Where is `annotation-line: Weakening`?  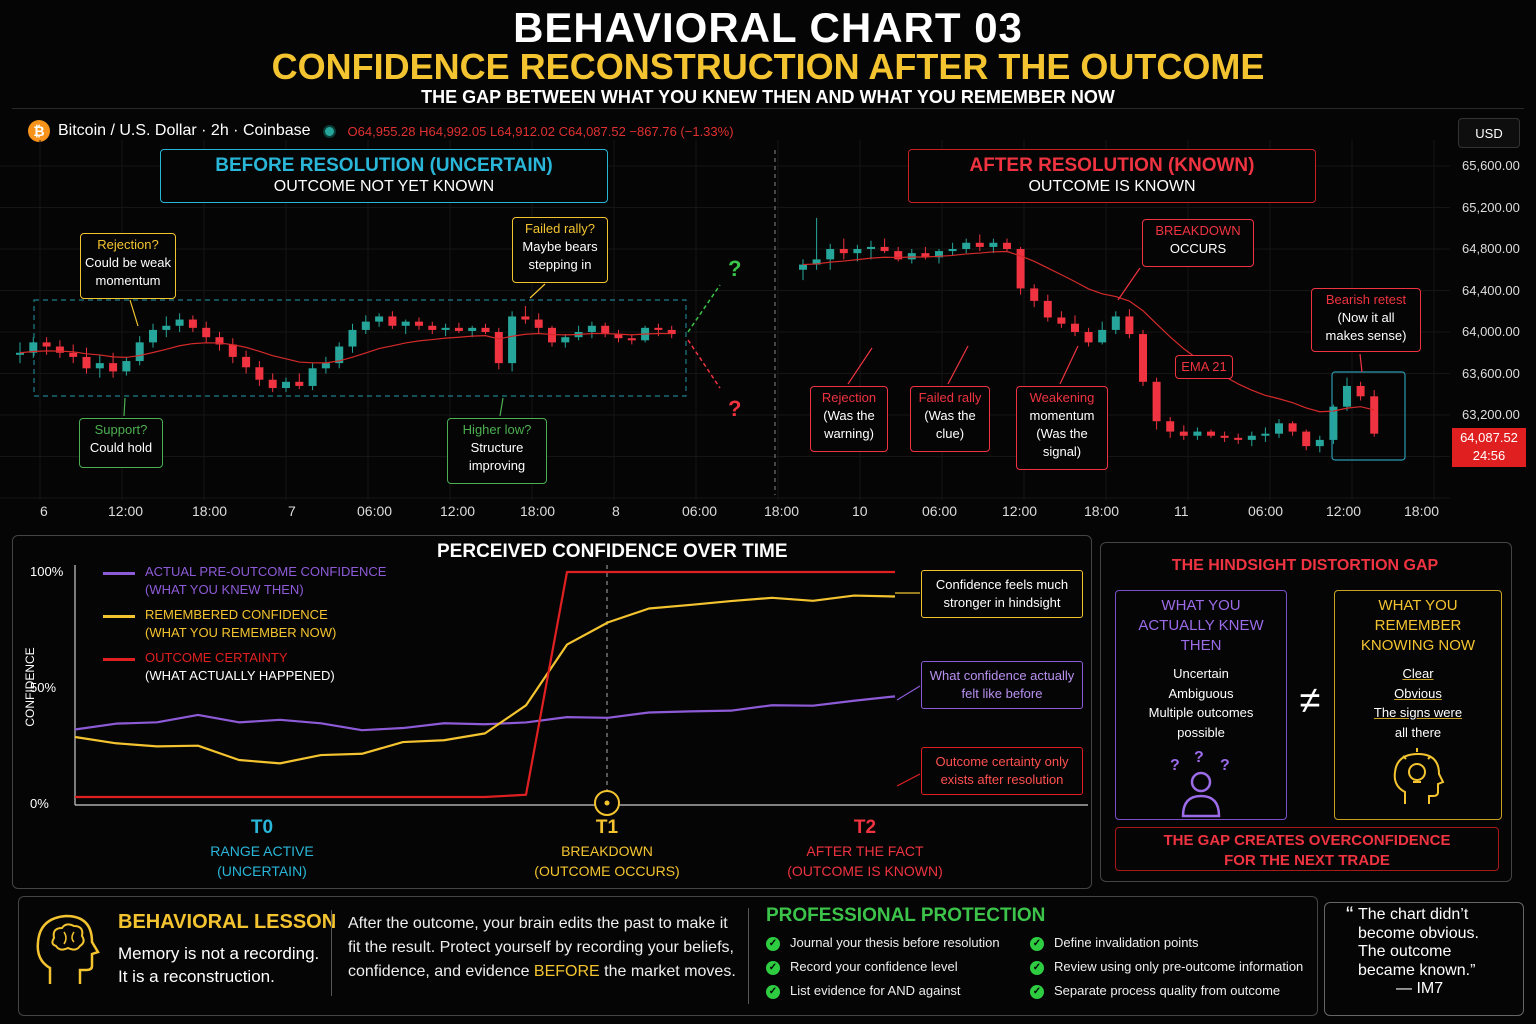
annotation-line: Weakening is located at coordinates (1062, 397).